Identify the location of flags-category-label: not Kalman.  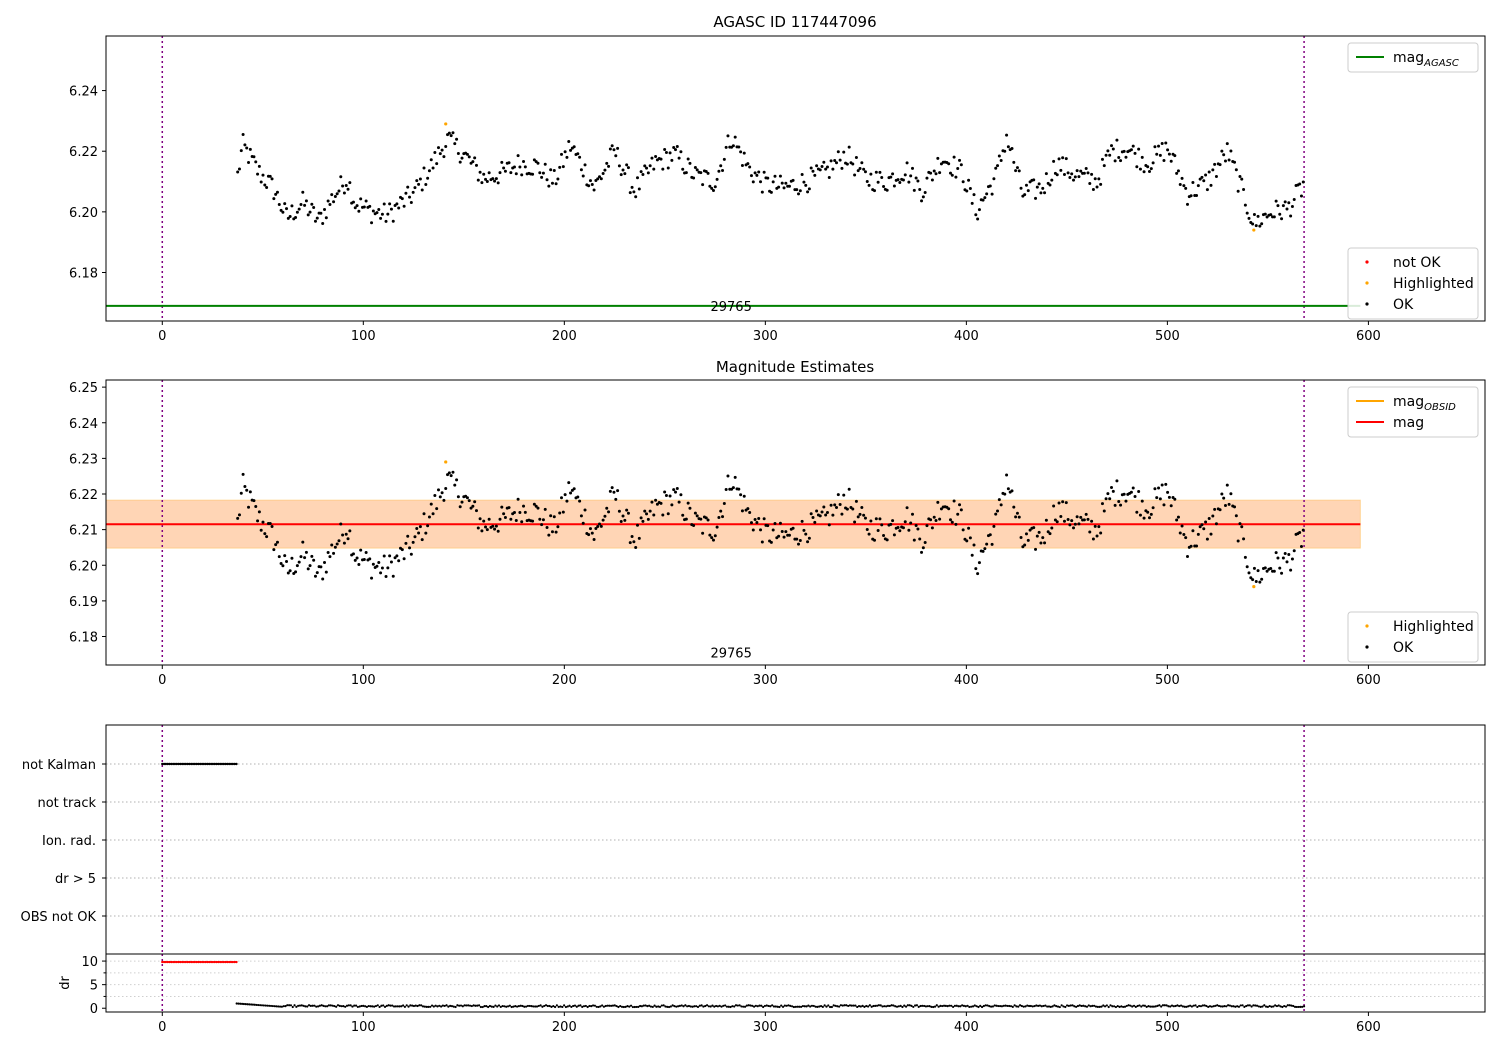
(59, 765).